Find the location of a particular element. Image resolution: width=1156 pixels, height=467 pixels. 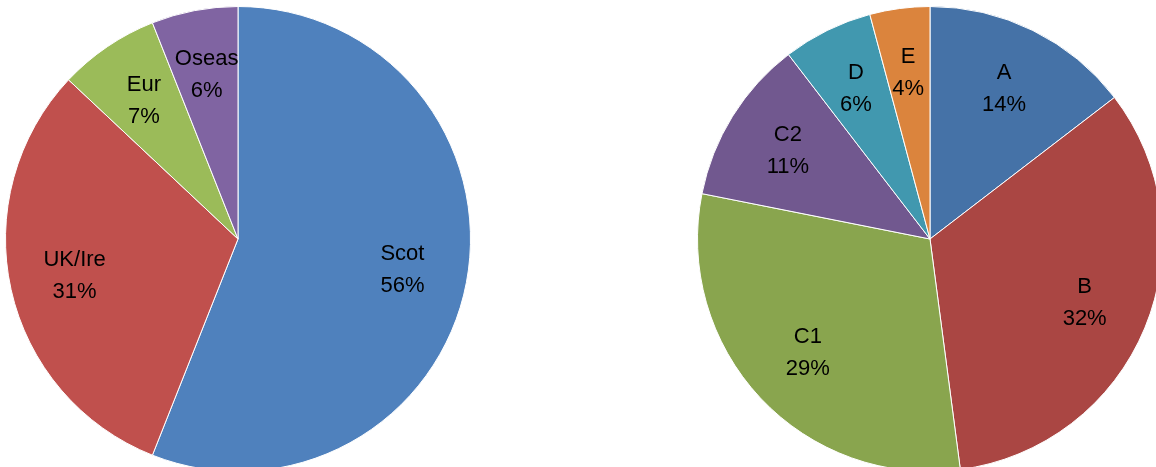

data-label: 7% is located at coordinates (144, 115).